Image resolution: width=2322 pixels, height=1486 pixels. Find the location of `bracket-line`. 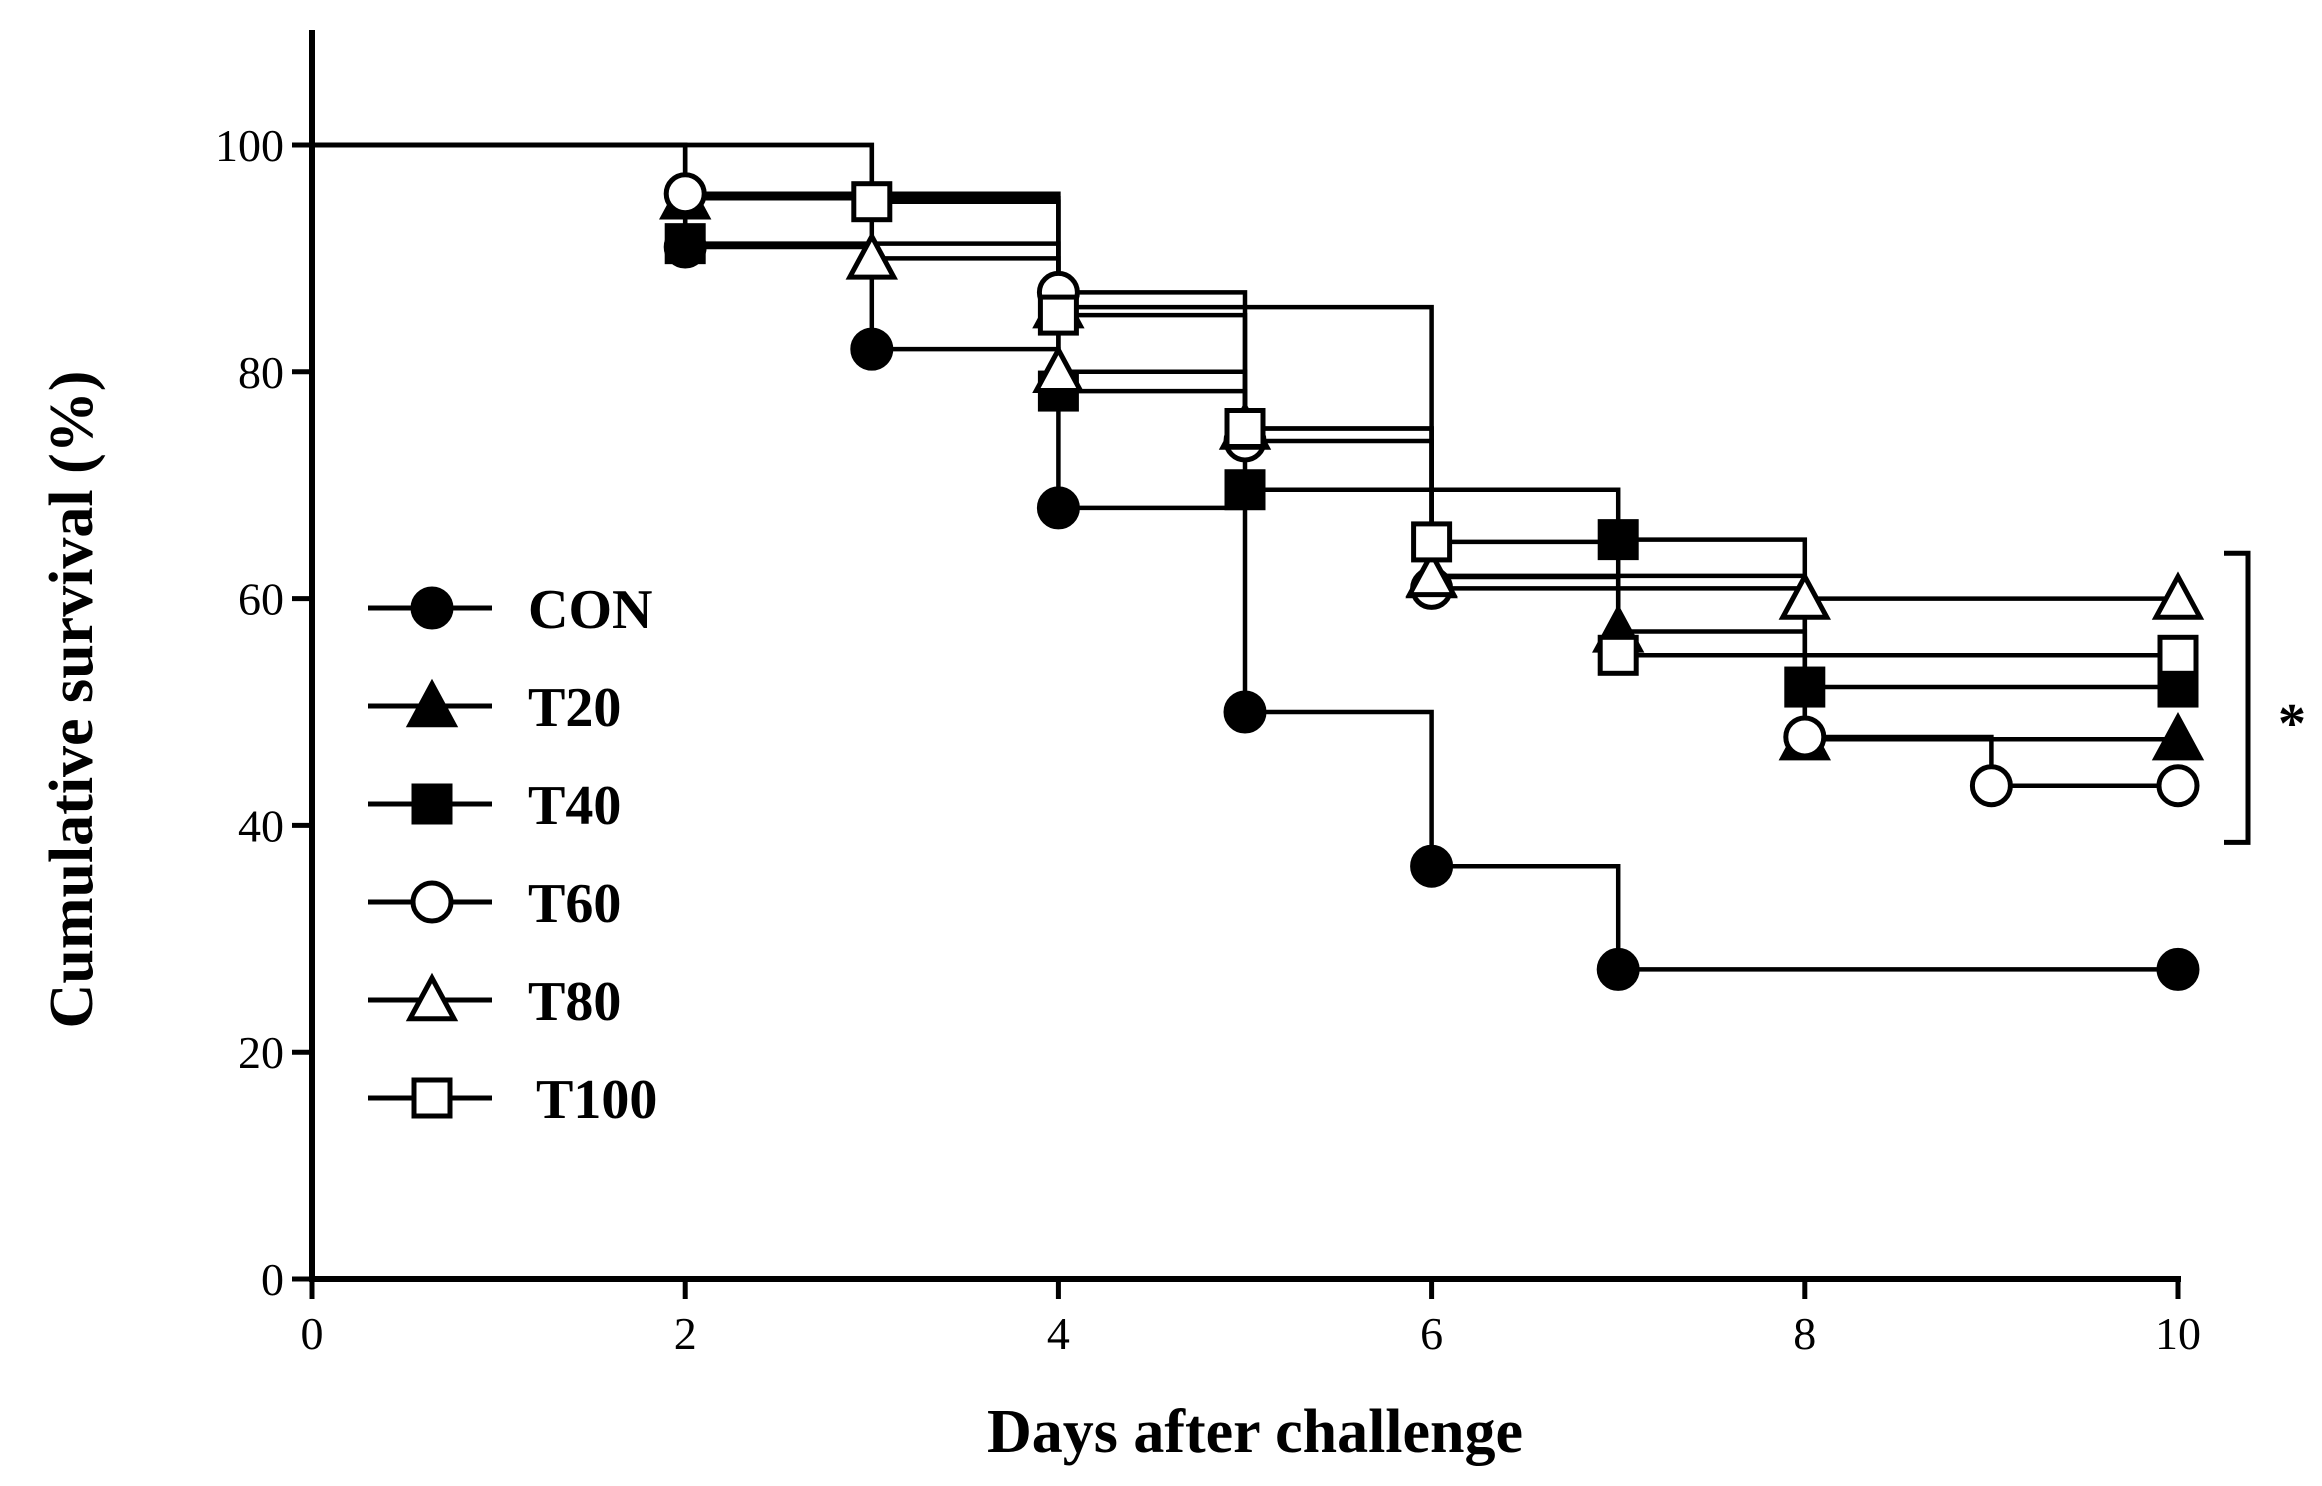

bracket-line is located at coordinates (2237, 697).